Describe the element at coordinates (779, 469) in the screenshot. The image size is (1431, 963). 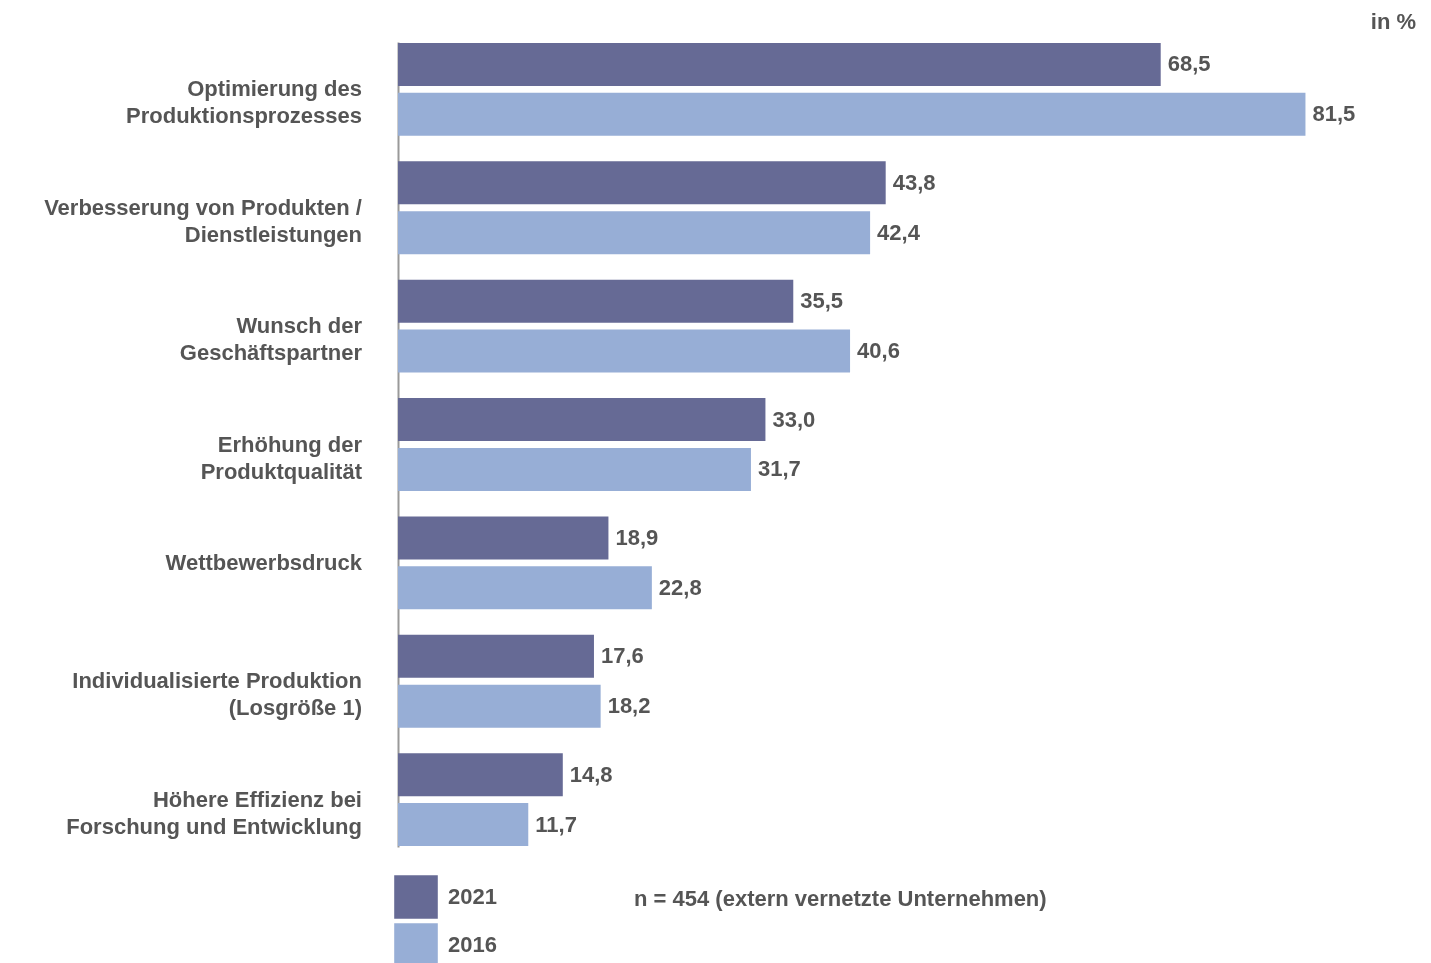
I see `data-label: 31,7` at that location.